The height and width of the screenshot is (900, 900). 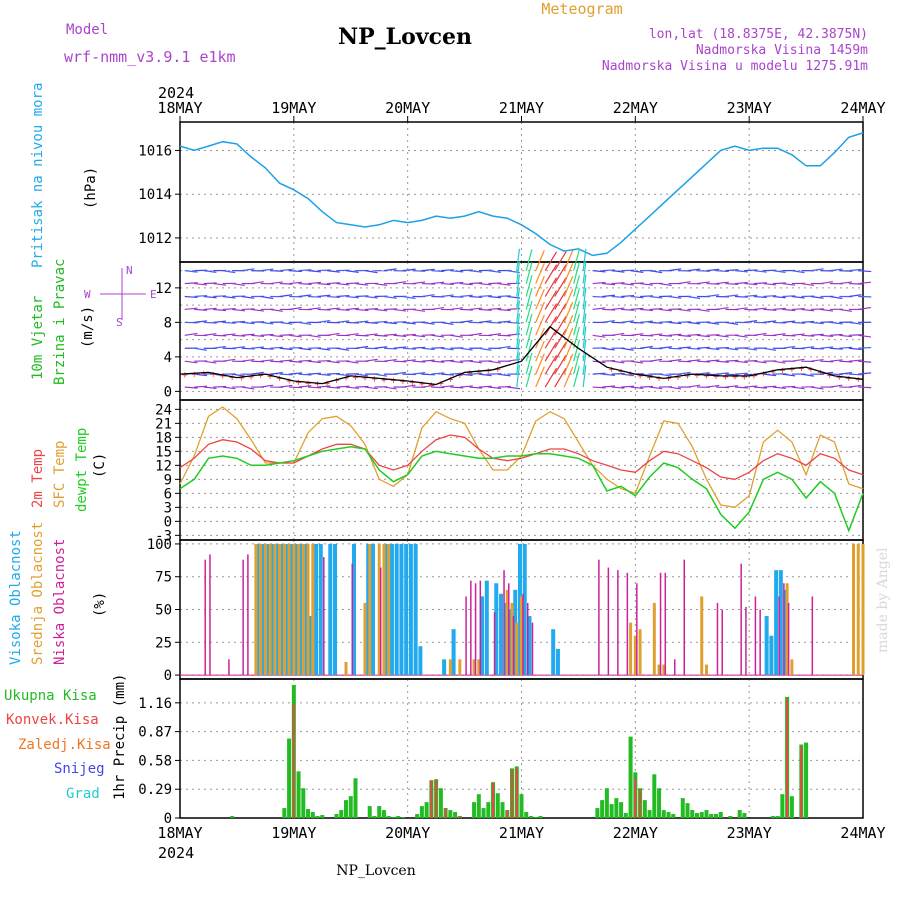 What do you see at coordinates (155, 790) in the screenshot?
I see `y-tick-label: 0.29` at bounding box center [155, 790].